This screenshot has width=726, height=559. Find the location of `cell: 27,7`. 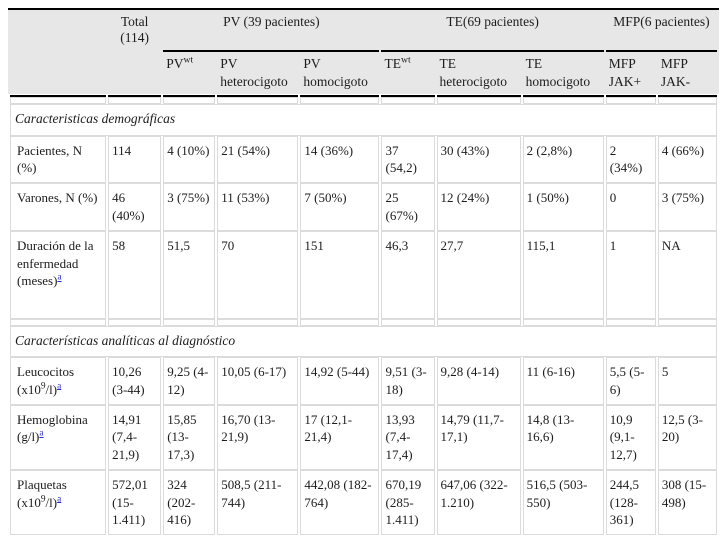

cell: 27,7 is located at coordinates (478, 275).